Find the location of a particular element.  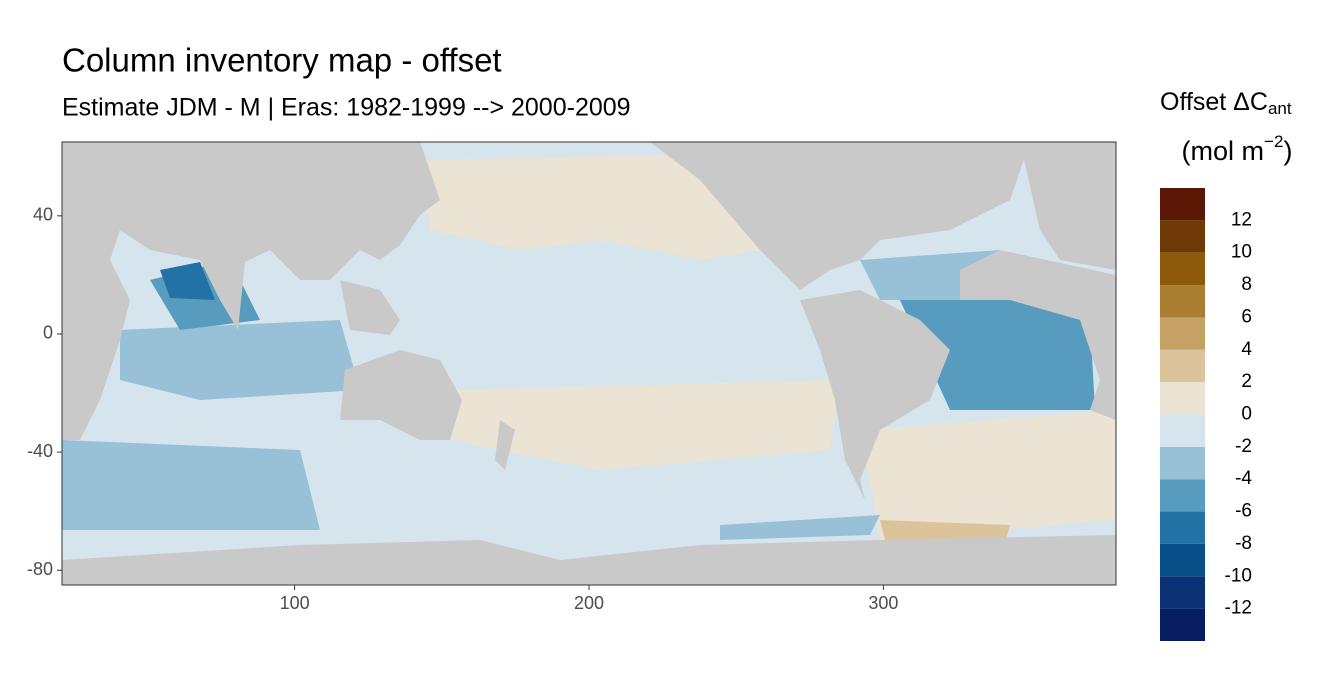

legend-unit-superscript: −2 is located at coordinates (1273, 141).